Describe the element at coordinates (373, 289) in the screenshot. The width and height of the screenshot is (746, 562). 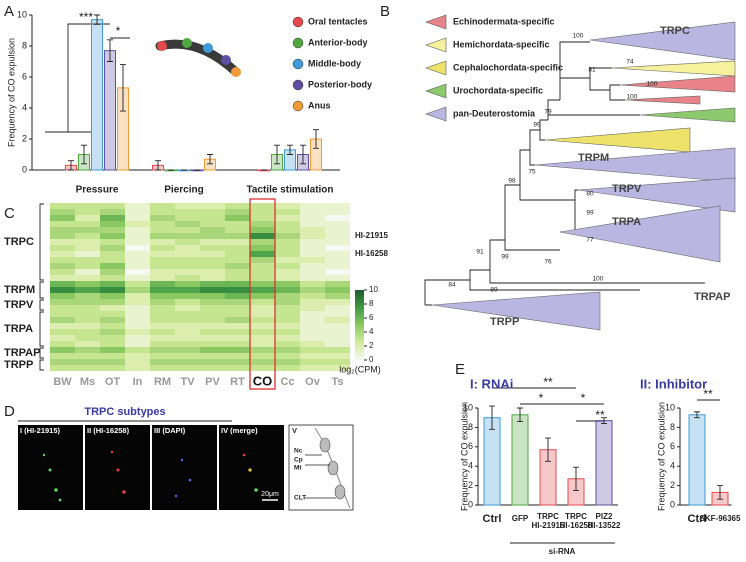
I see `colorbar-tick-label: 10` at that location.